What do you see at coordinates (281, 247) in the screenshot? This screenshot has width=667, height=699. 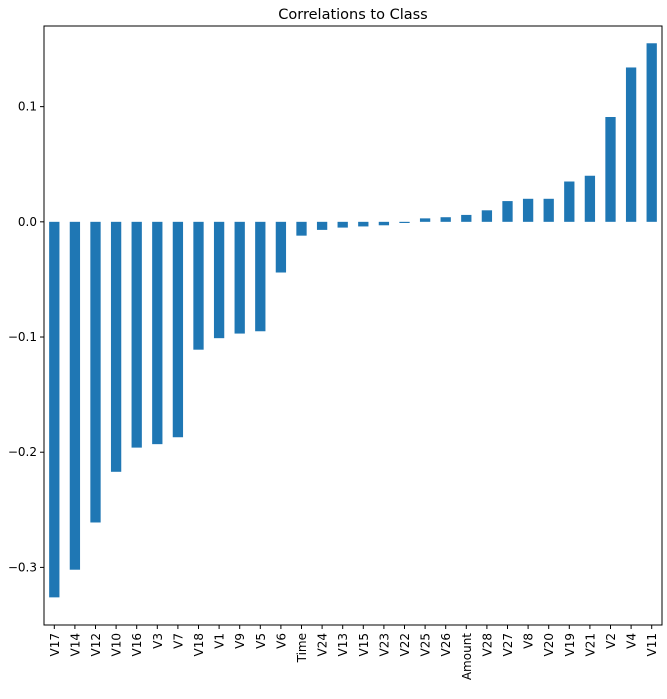 I see `bar-v6` at bounding box center [281, 247].